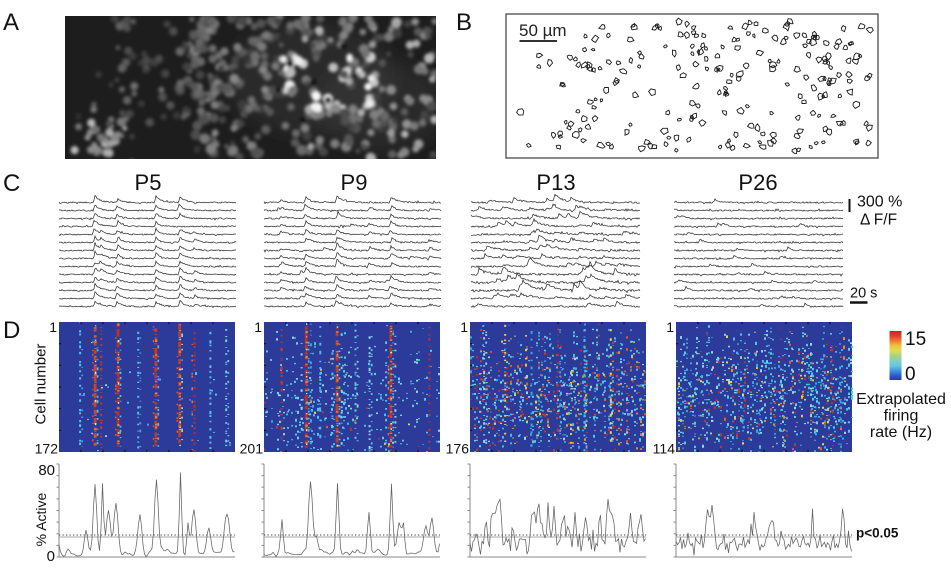 Image resolution: width=951 pixels, height=569 pixels. Describe the element at coordinates (11, 330) in the screenshot. I see `svg-text: D` at that location.